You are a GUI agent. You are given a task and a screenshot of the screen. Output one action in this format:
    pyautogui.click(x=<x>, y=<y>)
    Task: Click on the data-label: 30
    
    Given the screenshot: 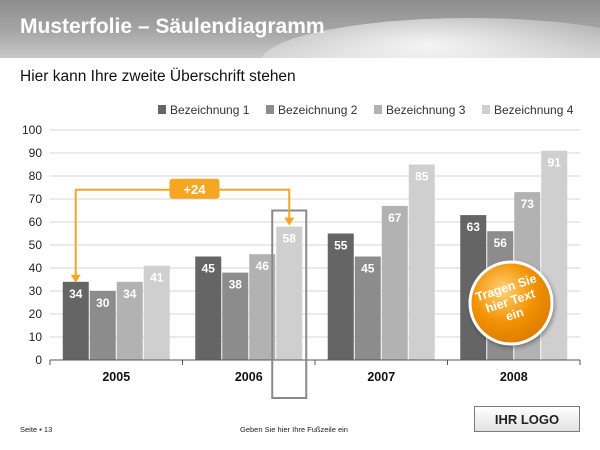 What is the action you would take?
    pyautogui.click(x=103, y=303)
    